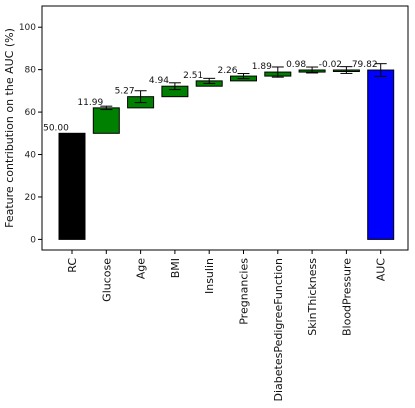  I want to click on bar-rc, so click(72, 186).